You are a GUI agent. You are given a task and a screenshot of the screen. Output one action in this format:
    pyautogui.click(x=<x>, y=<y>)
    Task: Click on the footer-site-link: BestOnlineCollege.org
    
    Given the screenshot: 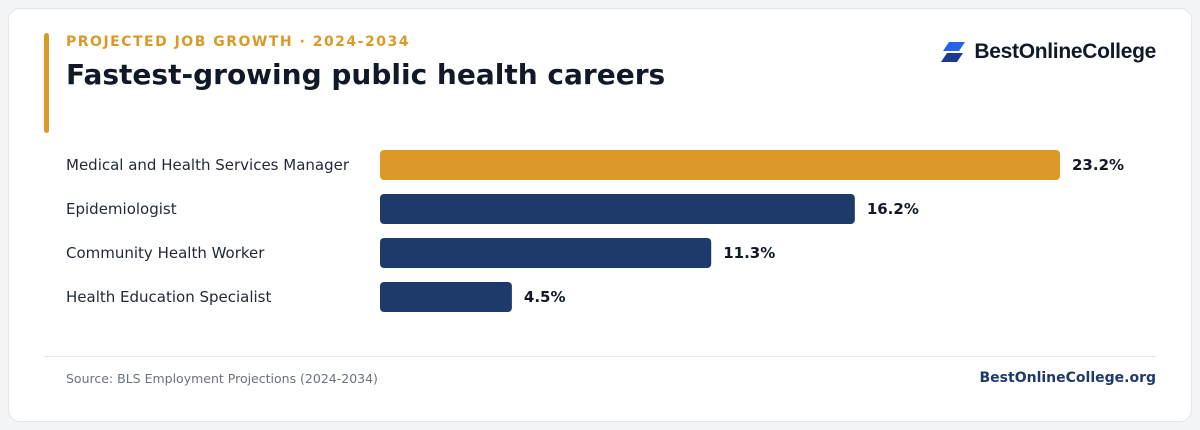 What is the action you would take?
    pyautogui.click(x=1067, y=378)
    